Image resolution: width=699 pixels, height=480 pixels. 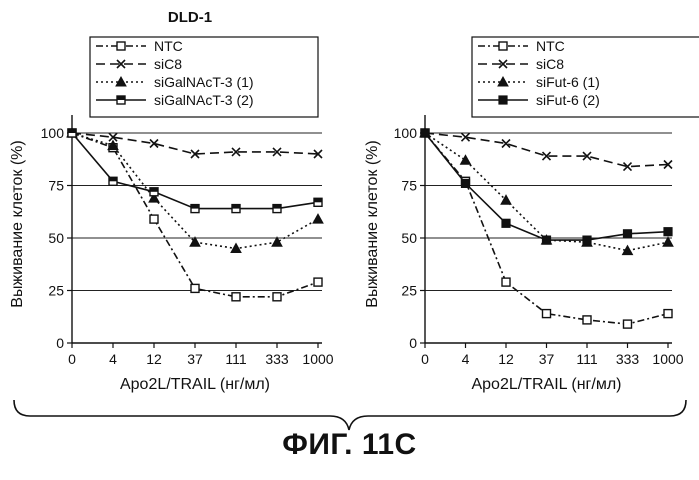 I want to click on panel-2-series-2-line, so click(x=546, y=150).